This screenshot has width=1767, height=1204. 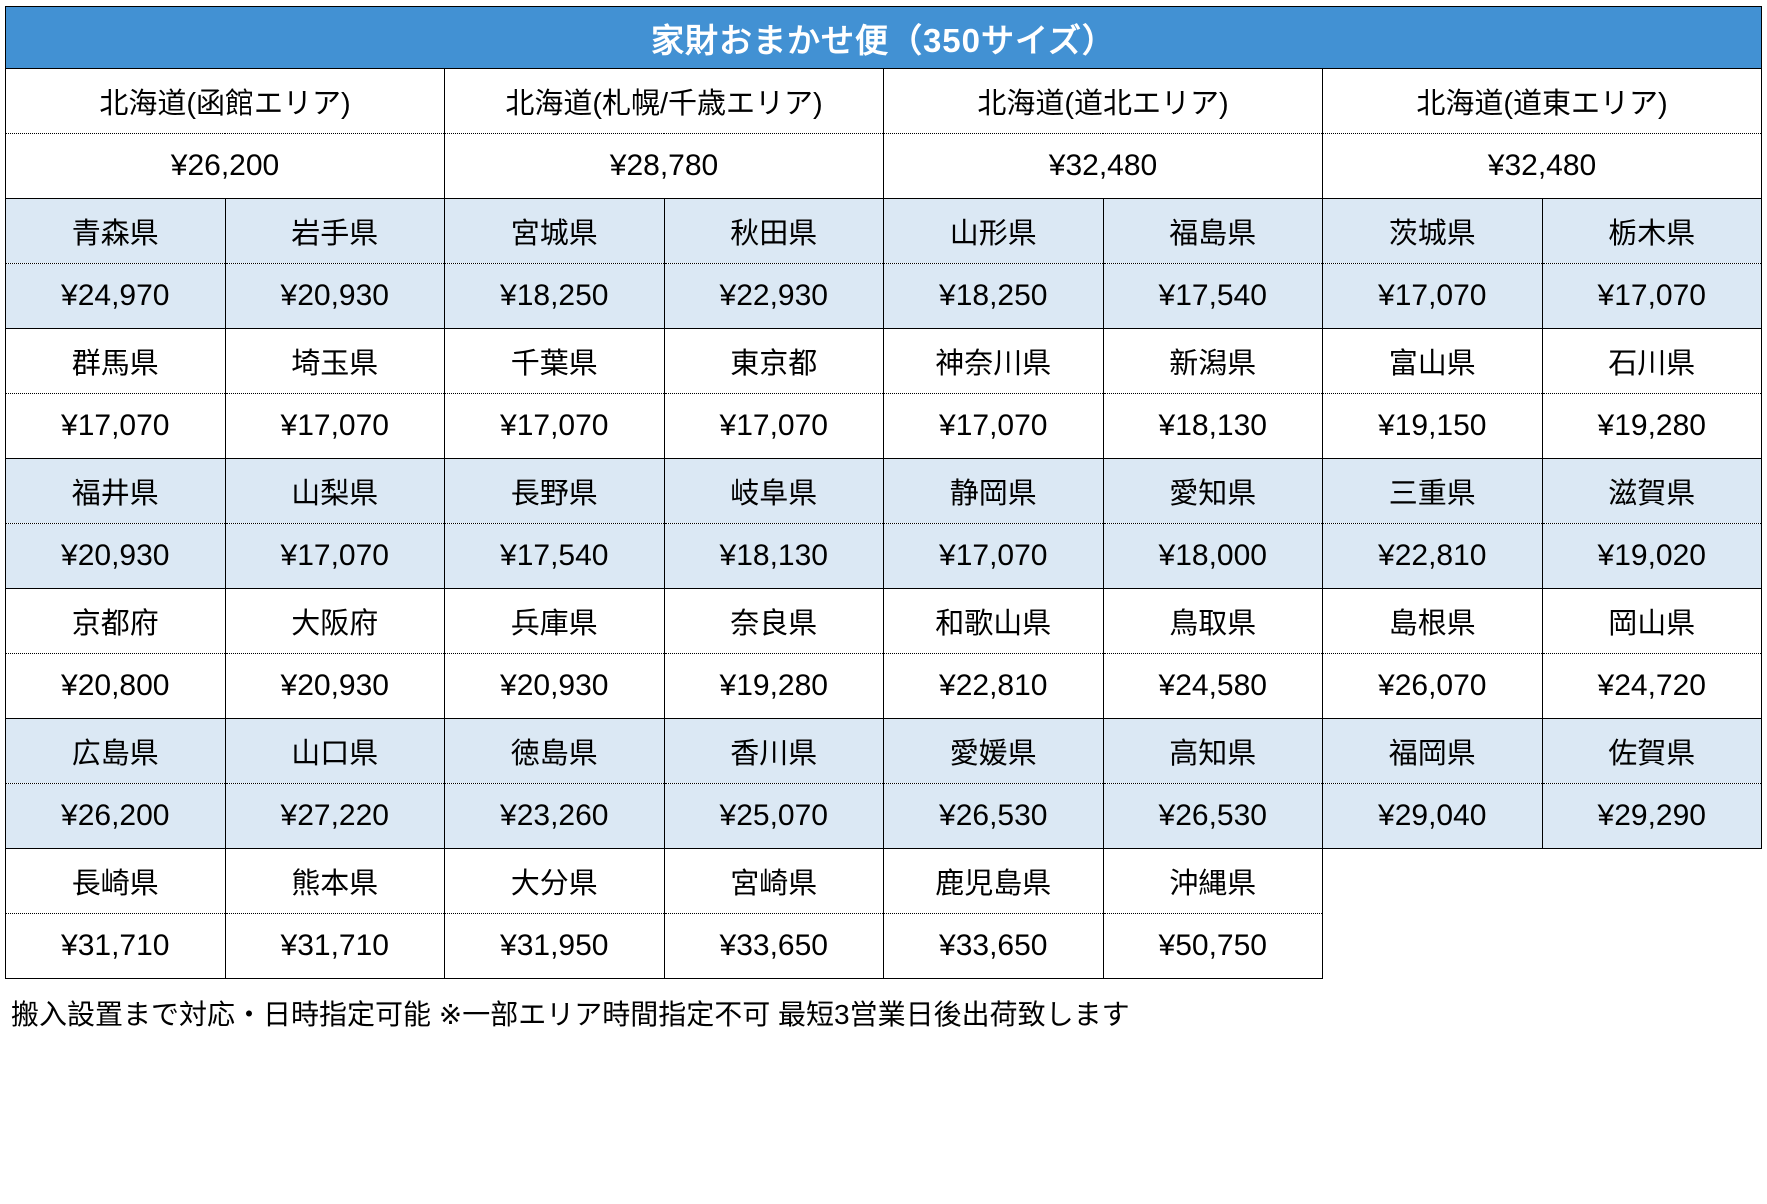 I want to click on pref-name-cell: 新潟県, so click(x=1212, y=361).